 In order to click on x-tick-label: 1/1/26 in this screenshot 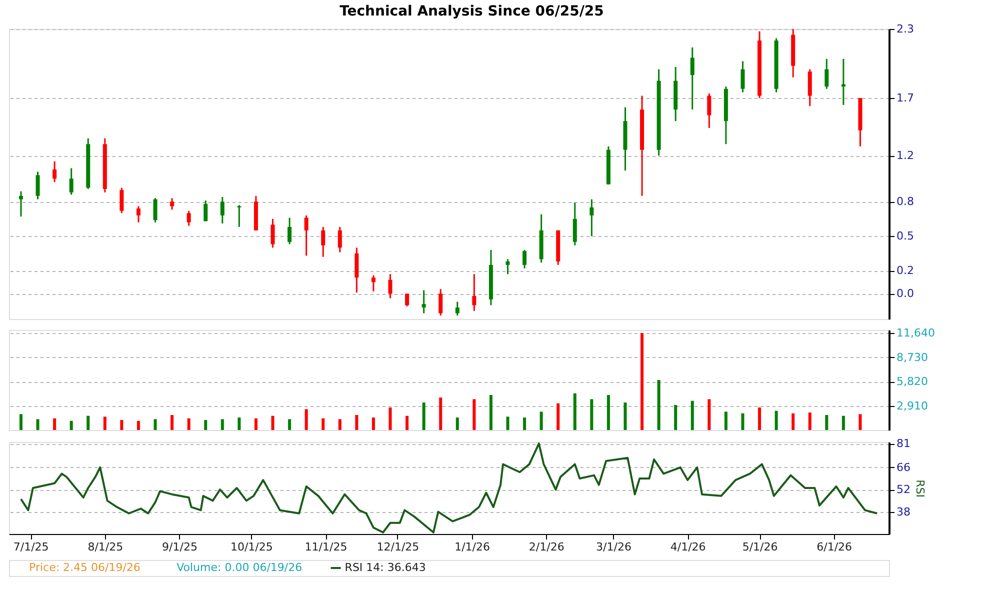, I will do `click(472, 547)`.